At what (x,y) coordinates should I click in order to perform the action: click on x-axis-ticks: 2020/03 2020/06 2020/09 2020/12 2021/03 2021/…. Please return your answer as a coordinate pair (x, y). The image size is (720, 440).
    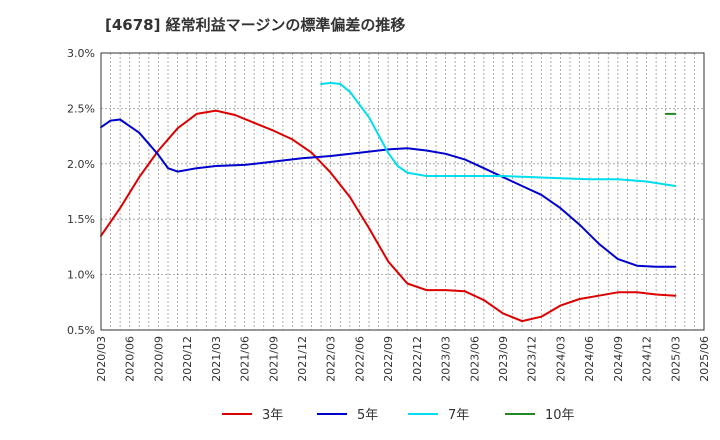
    Looking at the image, I should click on (403, 359).